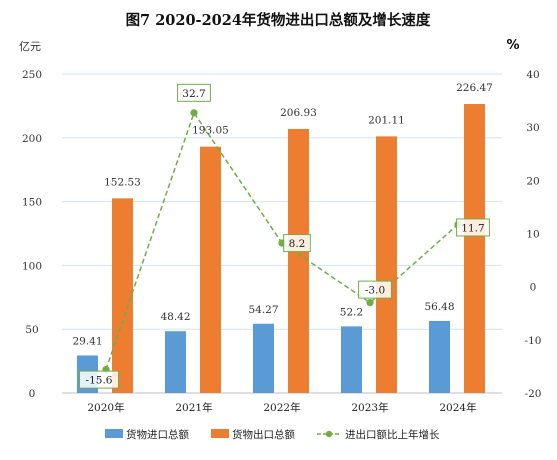 The image size is (557, 460). Describe the element at coordinates (32, 266) in the screenshot. I see `y-left-tick-label: 100` at that location.